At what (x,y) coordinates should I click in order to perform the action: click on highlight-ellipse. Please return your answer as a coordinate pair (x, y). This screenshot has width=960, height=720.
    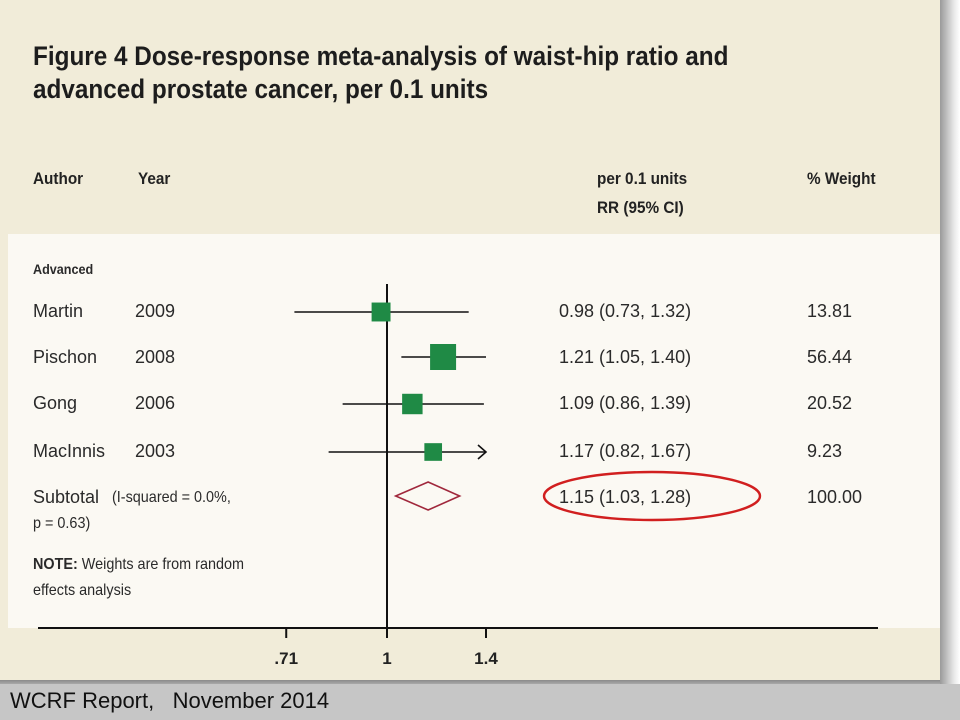
    Looking at the image, I should click on (652, 496).